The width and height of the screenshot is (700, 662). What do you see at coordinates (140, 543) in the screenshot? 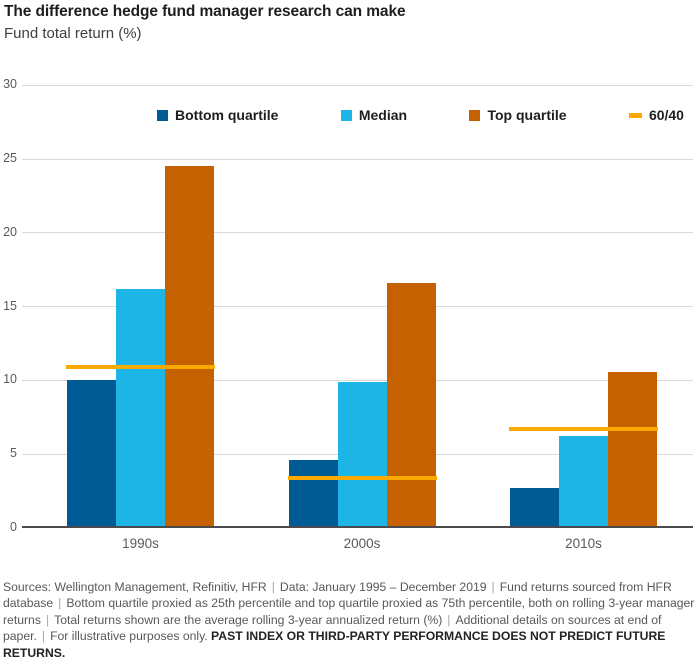
I see `x-axis-label-1990s: 1990s` at bounding box center [140, 543].